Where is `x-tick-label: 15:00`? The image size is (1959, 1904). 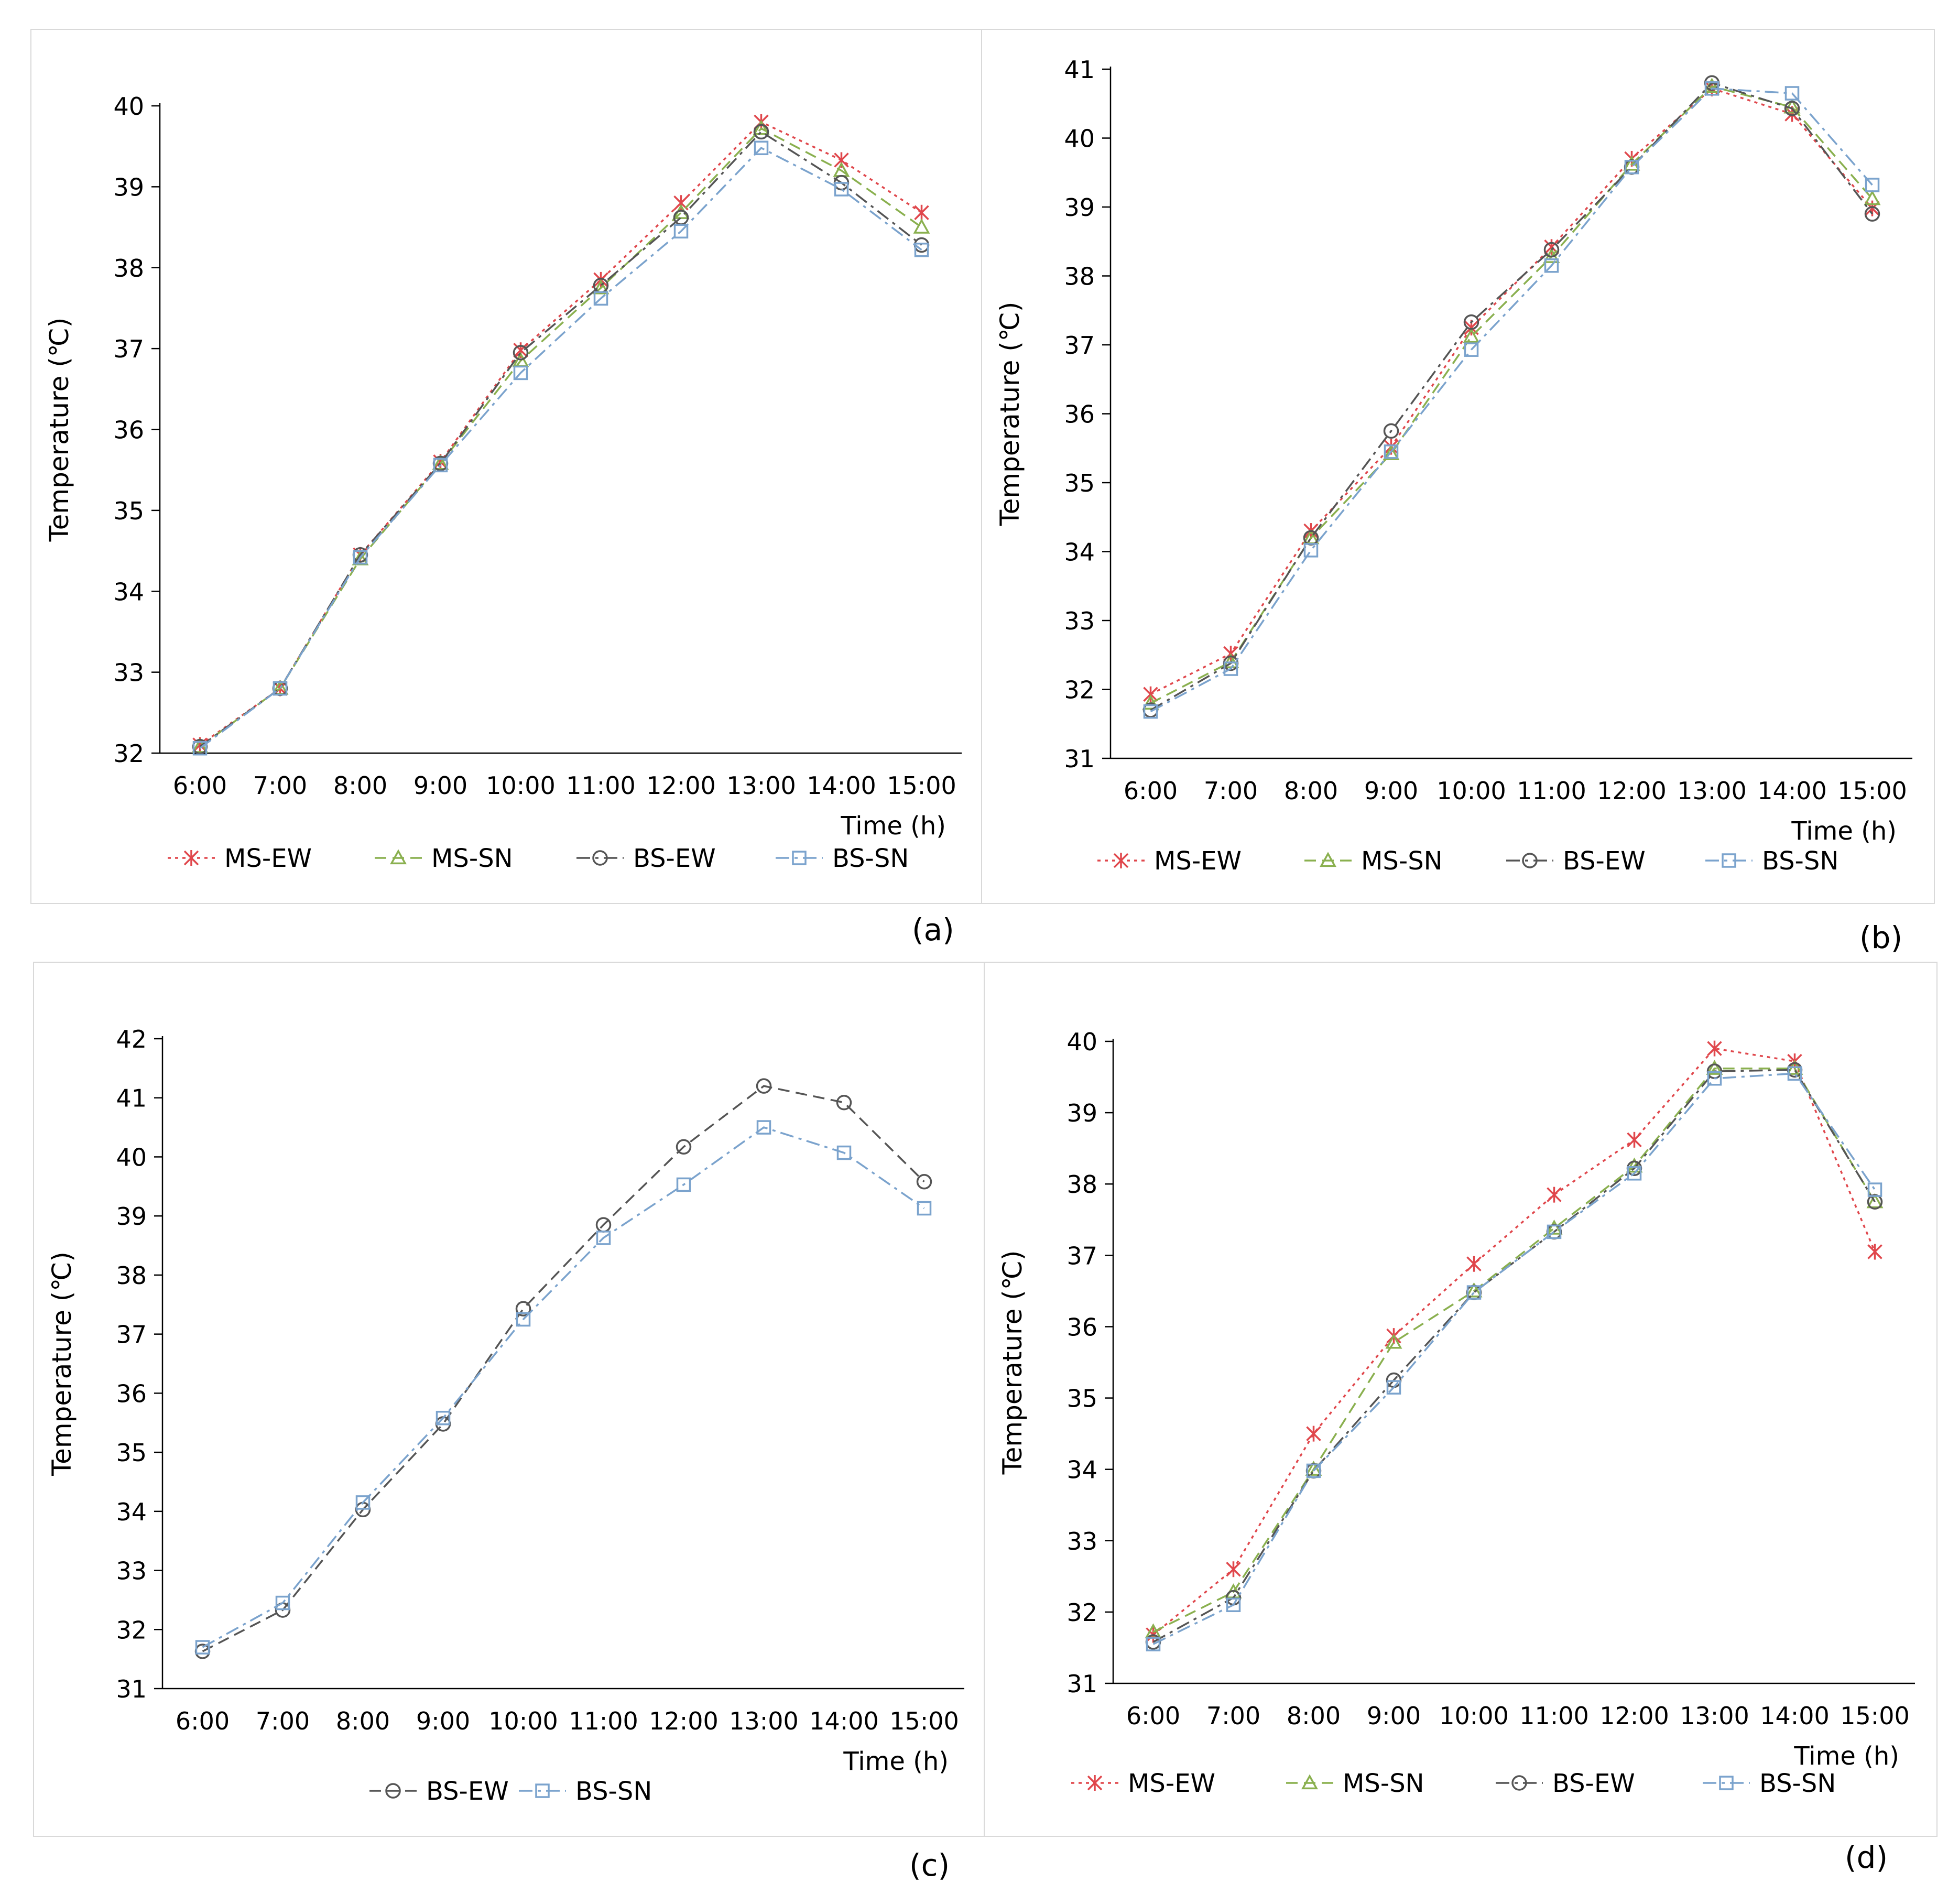
x-tick-label: 15:00 is located at coordinates (1872, 791).